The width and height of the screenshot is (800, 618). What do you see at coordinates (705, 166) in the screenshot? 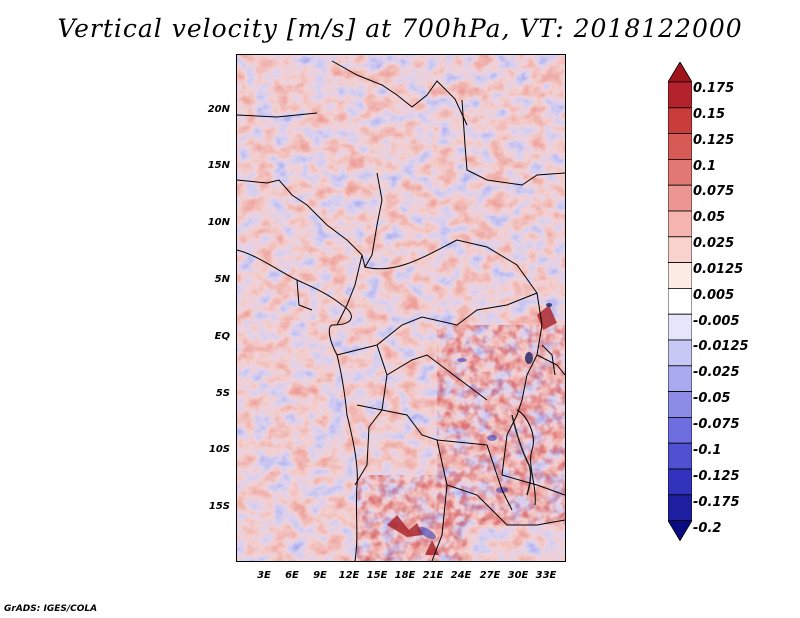
I see `colorbar-label: 0.1` at bounding box center [705, 166].